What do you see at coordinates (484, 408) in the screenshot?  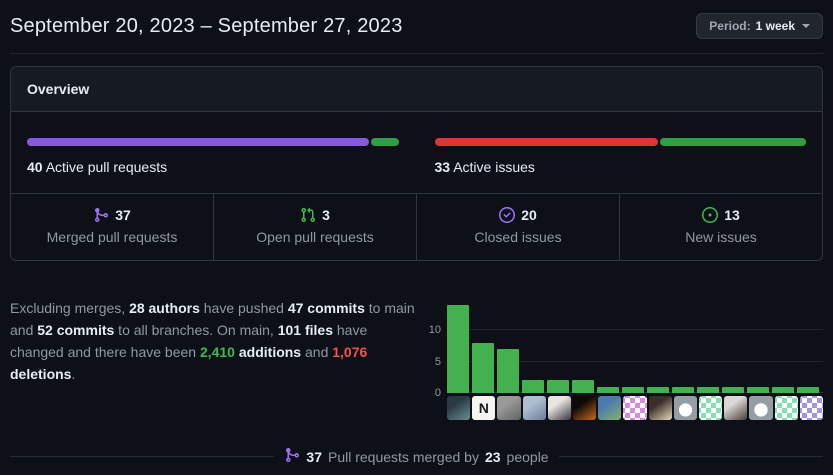 I see `author-avatar: N` at bounding box center [484, 408].